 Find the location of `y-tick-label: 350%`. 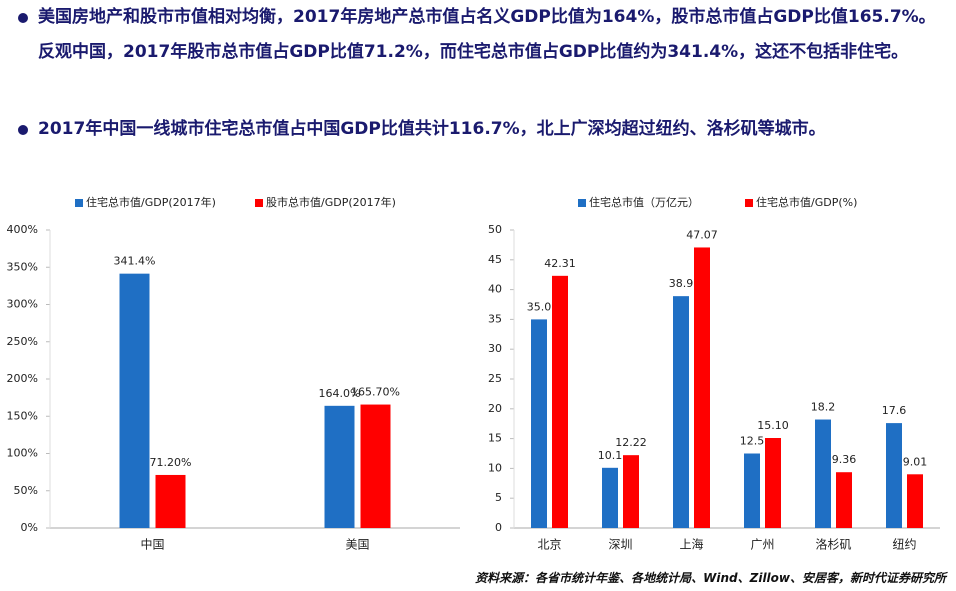

y-tick-label: 350% is located at coordinates (22, 266).